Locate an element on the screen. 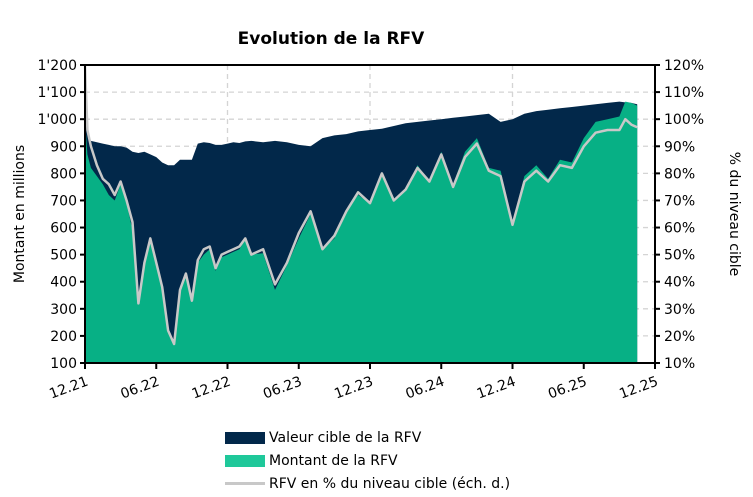  y2-tick-label: 10% is located at coordinates (679, 364).